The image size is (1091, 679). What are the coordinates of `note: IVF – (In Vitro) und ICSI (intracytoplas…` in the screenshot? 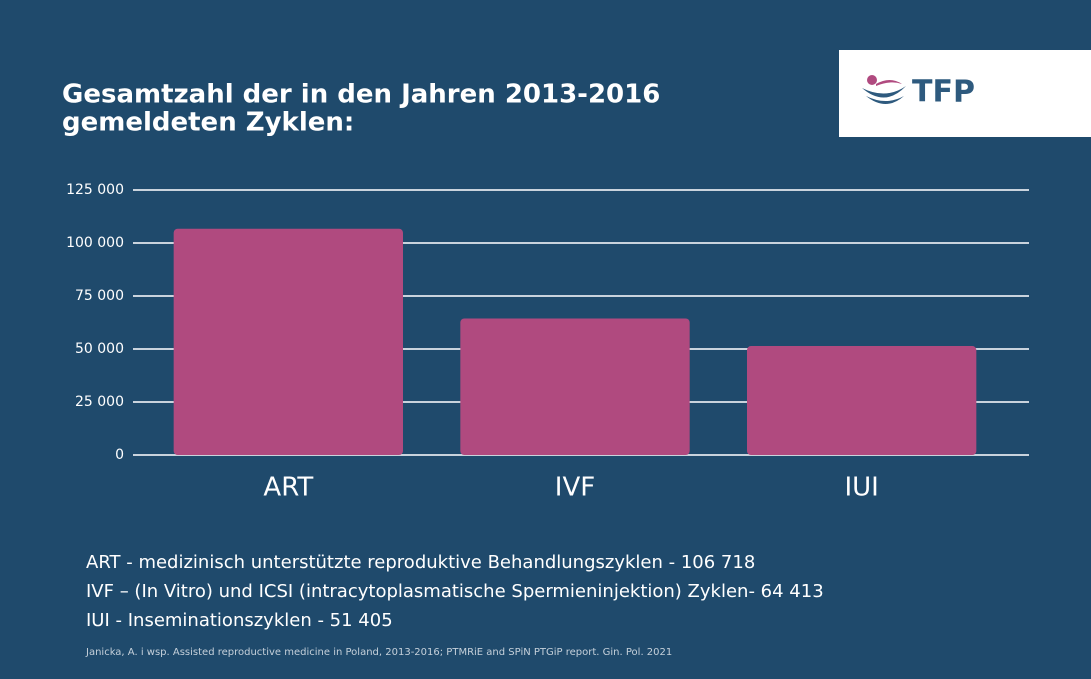 It's located at (455, 591).